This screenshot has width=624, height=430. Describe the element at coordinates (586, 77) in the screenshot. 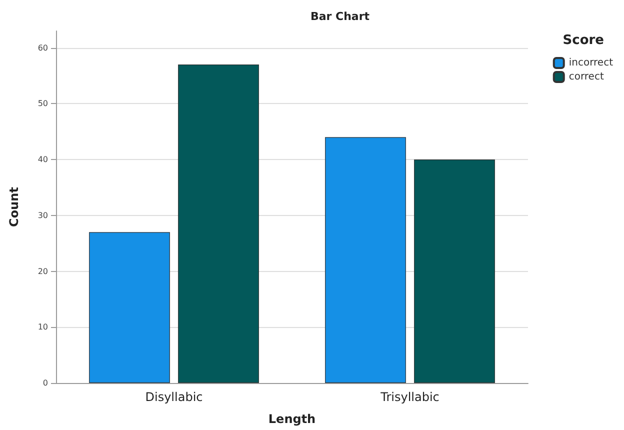

I see `legend-label: correct` at that location.